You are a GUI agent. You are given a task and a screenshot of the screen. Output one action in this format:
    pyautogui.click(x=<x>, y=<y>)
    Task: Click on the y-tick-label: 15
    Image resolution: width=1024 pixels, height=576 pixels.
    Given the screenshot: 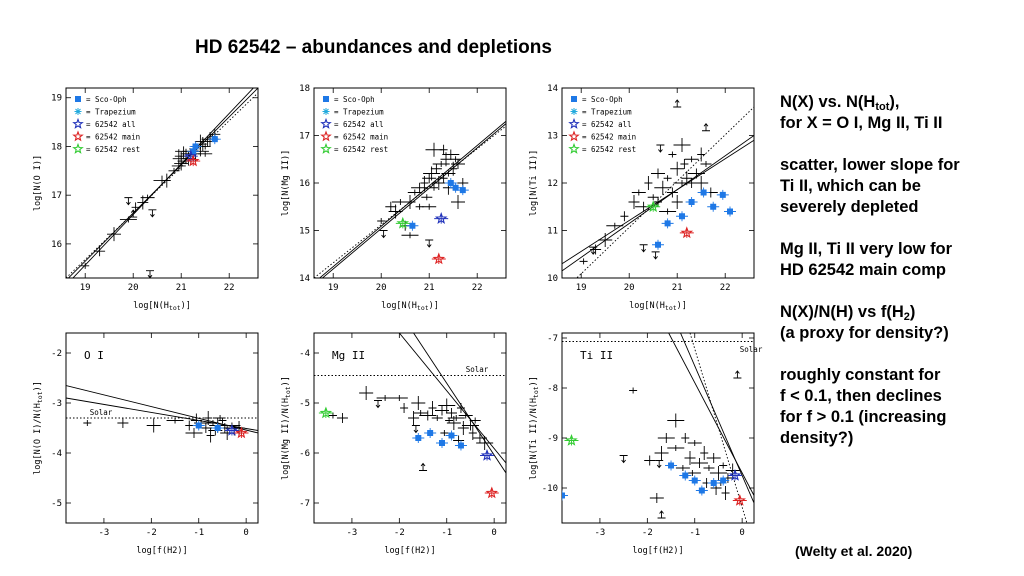 What is the action you would take?
    pyautogui.click(x=304, y=232)
    